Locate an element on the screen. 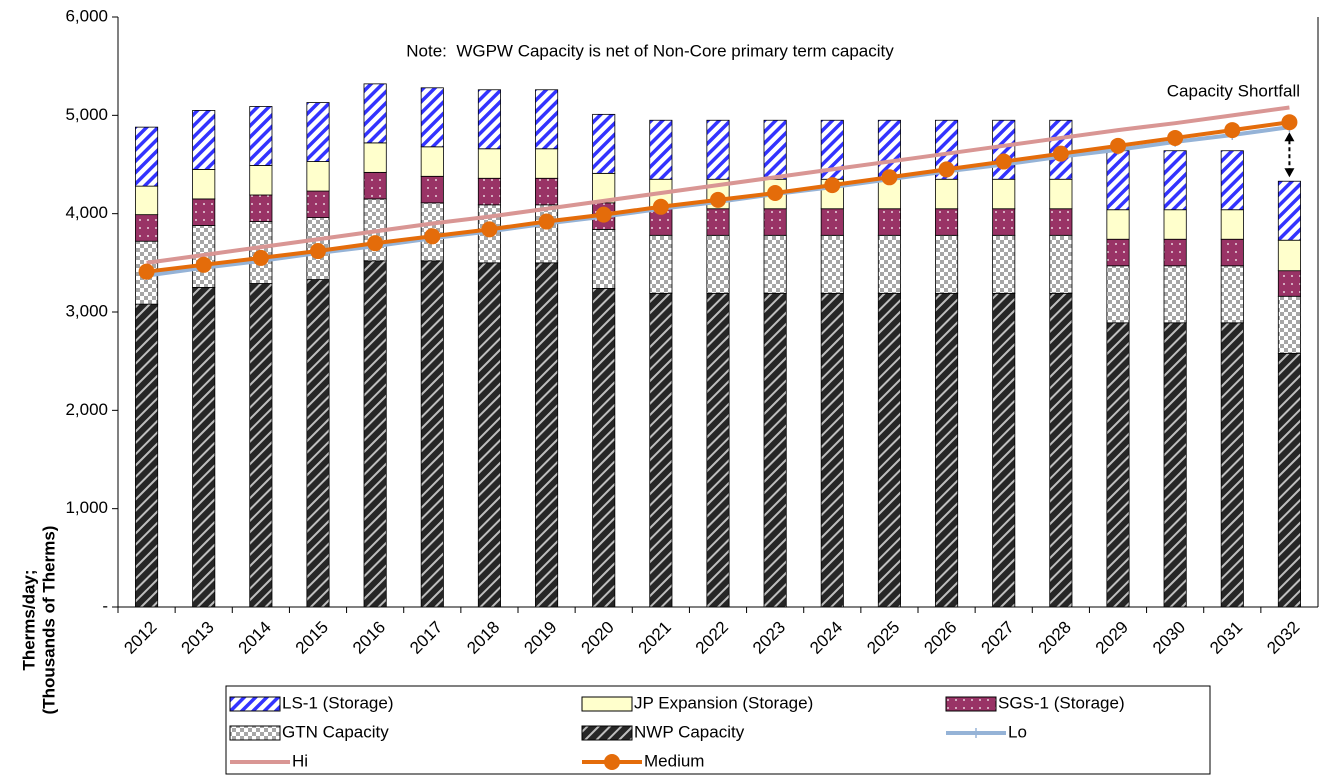  x-tick-label: 2028 is located at coordinates (1055, 638).